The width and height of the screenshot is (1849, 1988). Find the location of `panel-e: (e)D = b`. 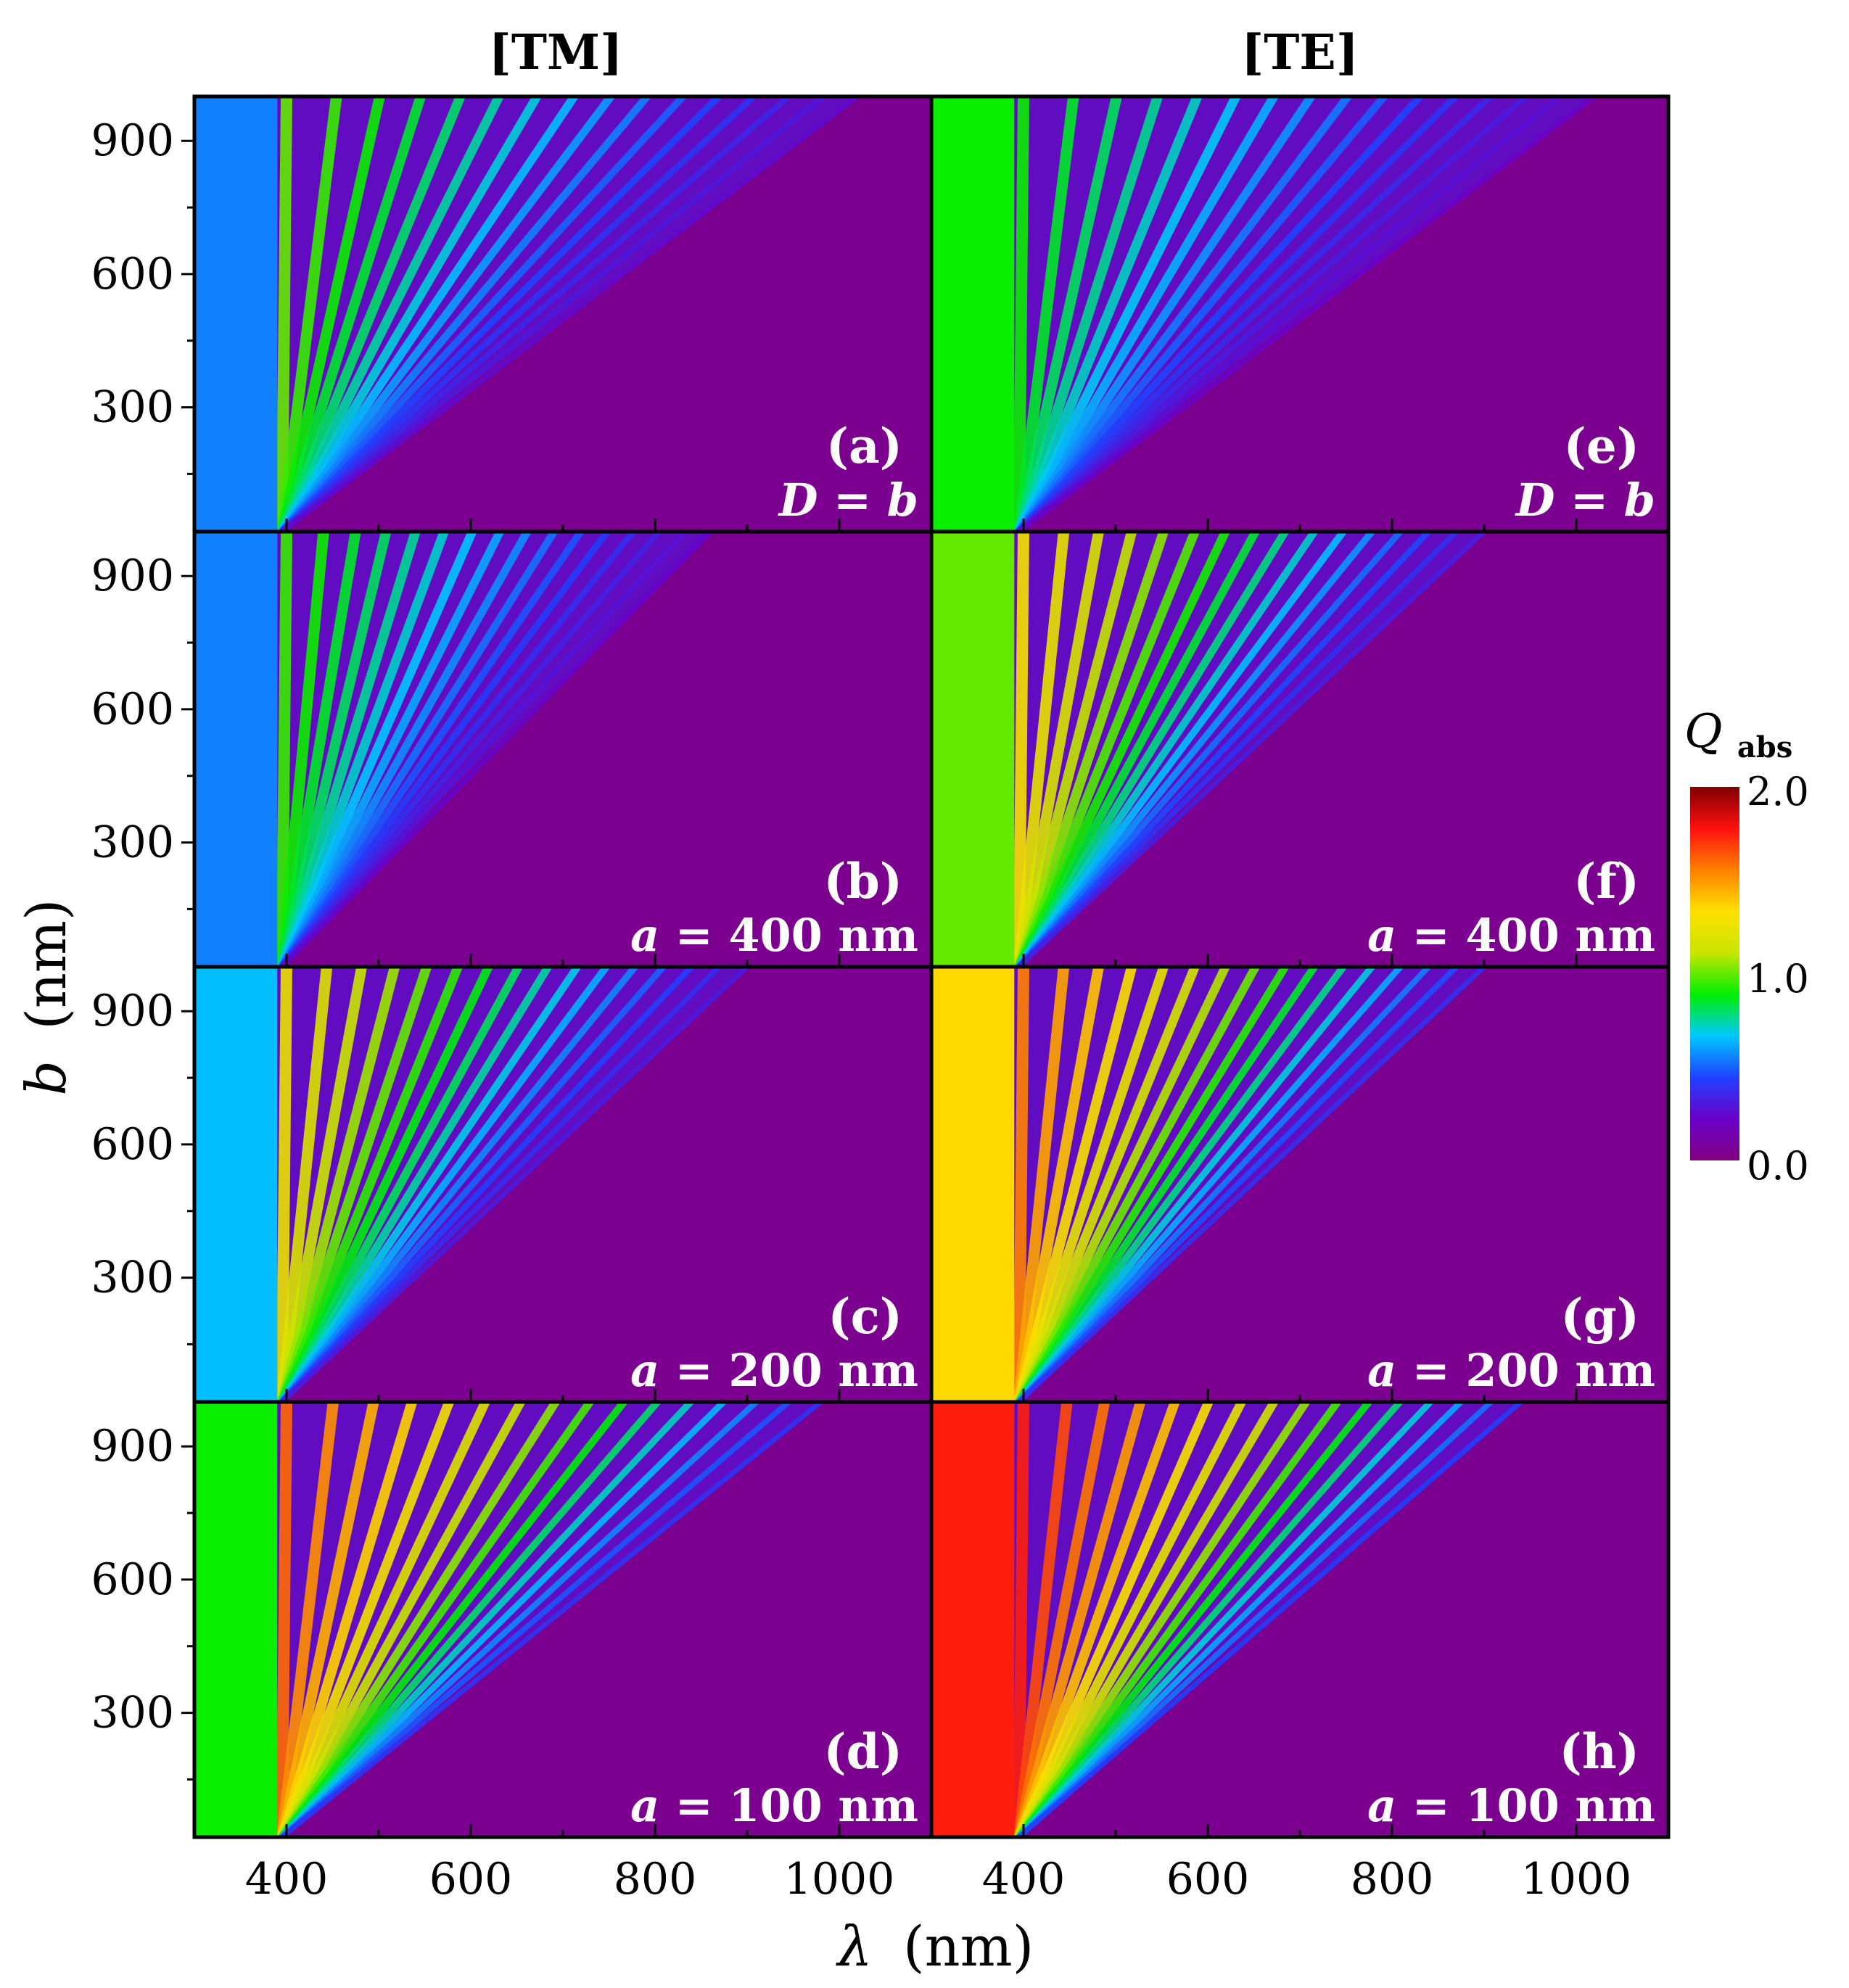

panel-e: (e)D = b is located at coordinates (1300, 314).